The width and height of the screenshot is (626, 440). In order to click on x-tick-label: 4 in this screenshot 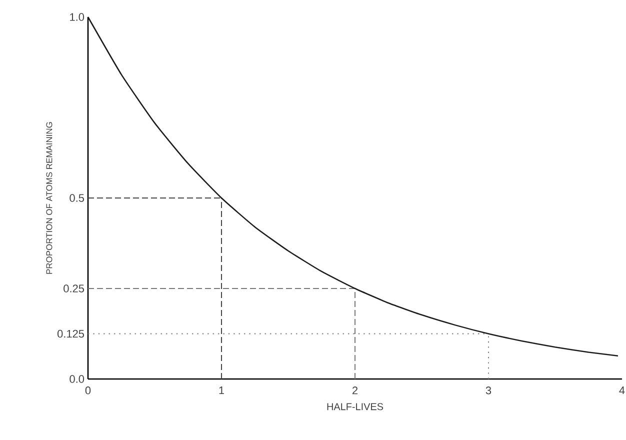, I will do `click(622, 390)`.